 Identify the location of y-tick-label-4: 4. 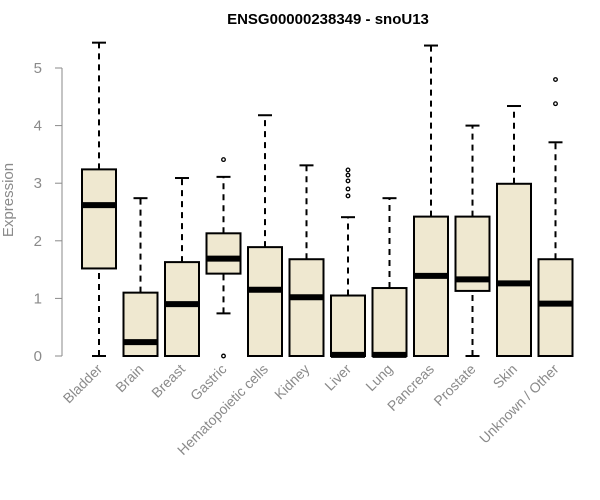
(38, 126).